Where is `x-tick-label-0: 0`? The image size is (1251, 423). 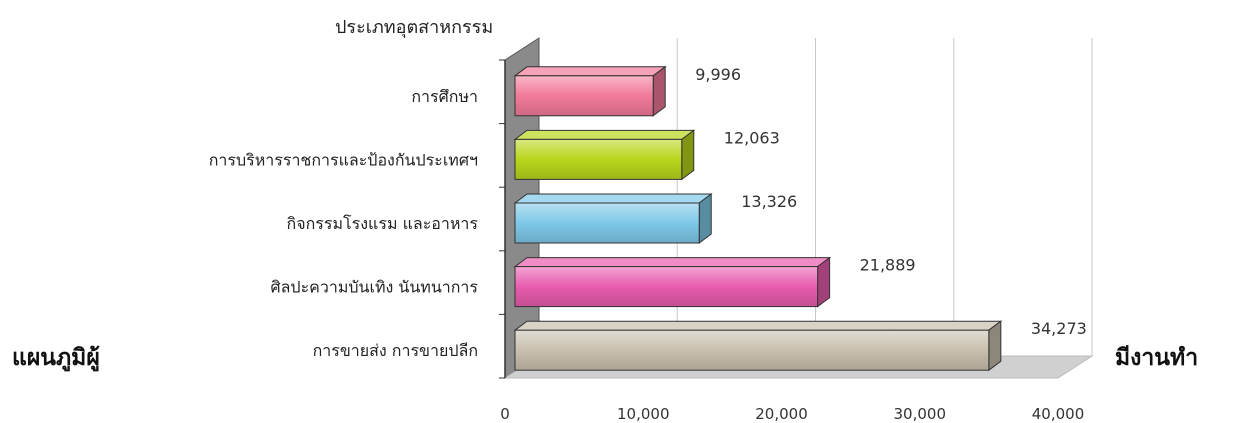
x-tick-label-0: 0 is located at coordinates (505, 414).